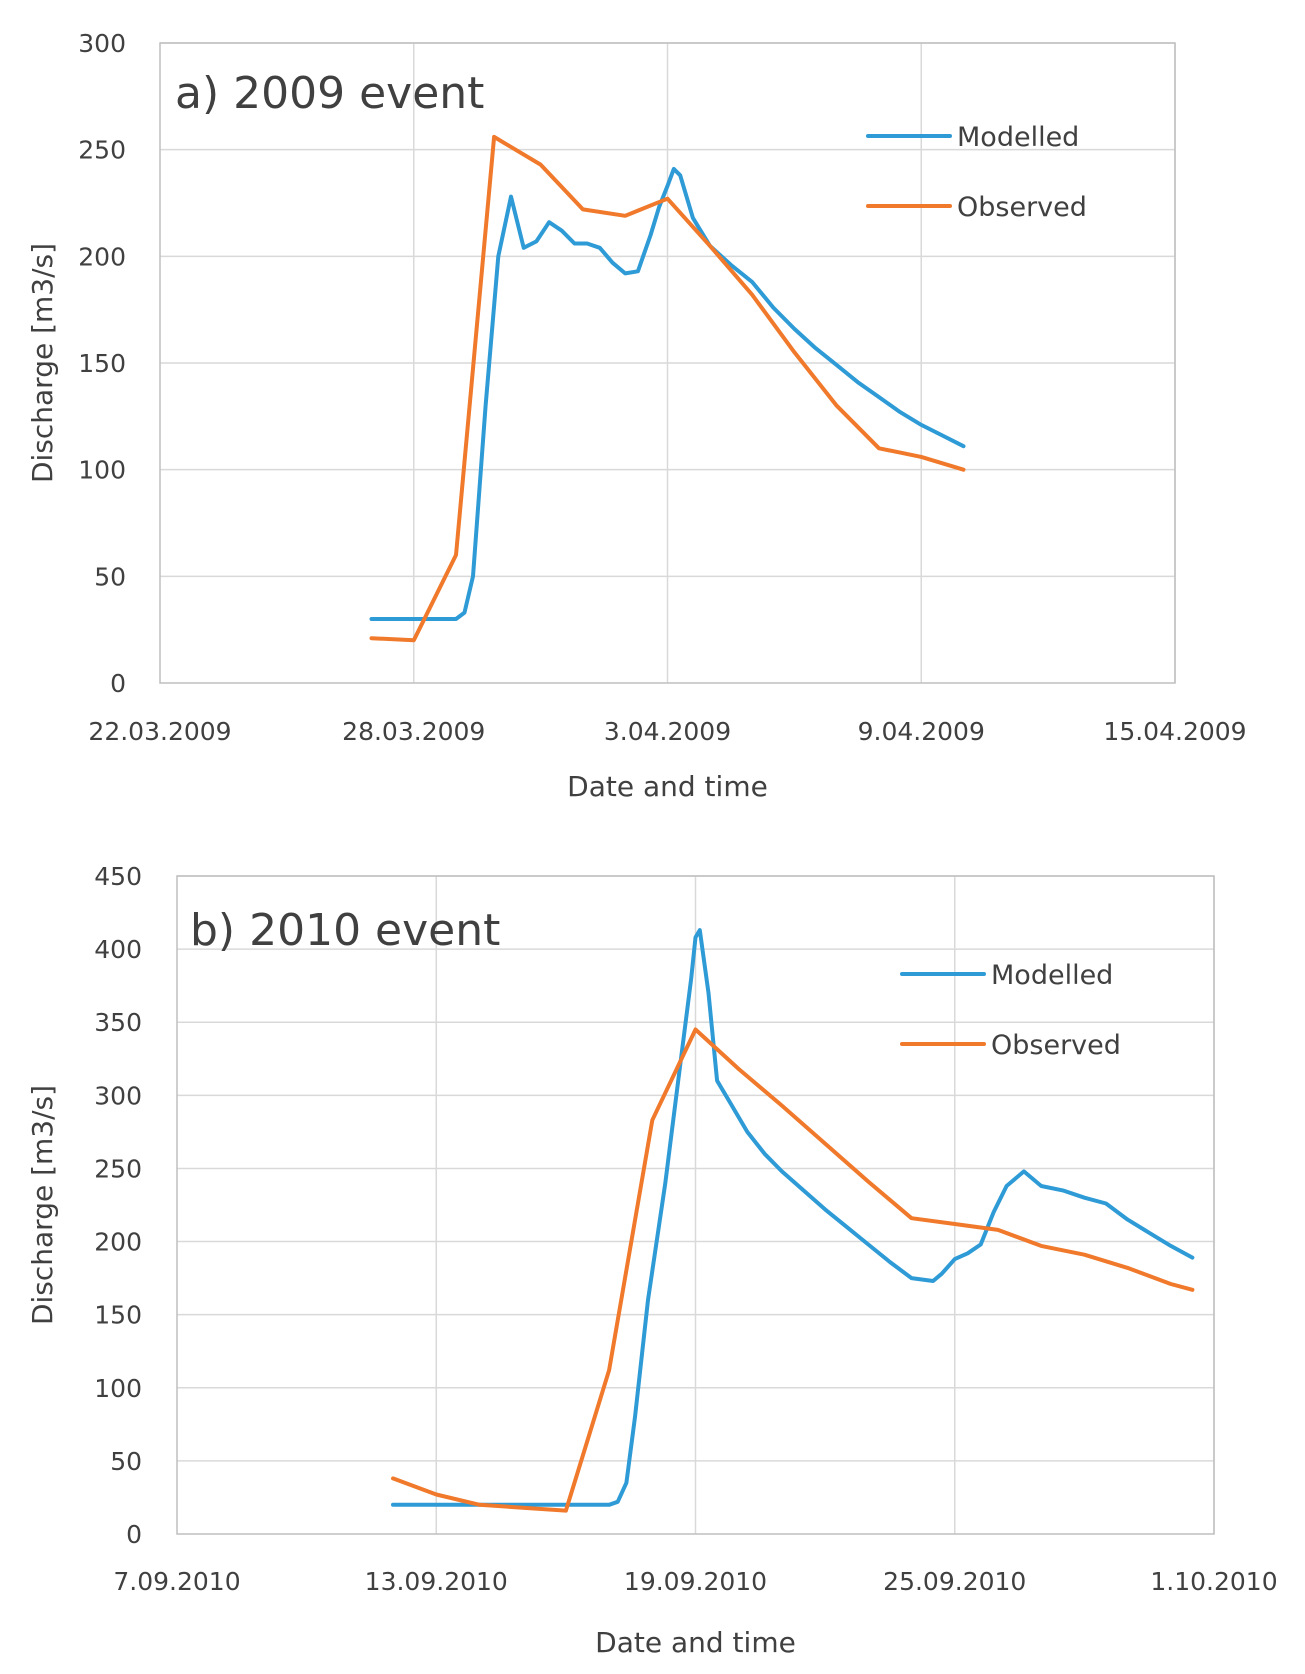 The width and height of the screenshot is (1305, 1674). Describe the element at coordinates (176, 1581) in the screenshot. I see `x-tick-label: 7.09.2010` at that location.